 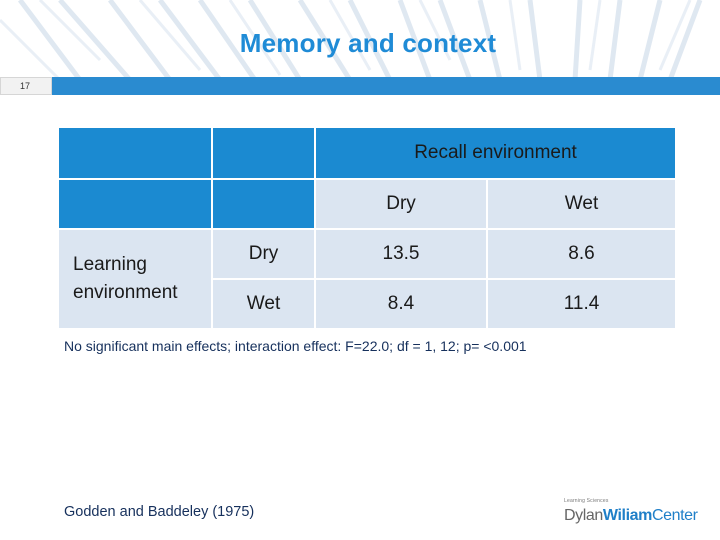 I want to click on table-row: Wet 8.4 11.4, so click(x=368, y=304).